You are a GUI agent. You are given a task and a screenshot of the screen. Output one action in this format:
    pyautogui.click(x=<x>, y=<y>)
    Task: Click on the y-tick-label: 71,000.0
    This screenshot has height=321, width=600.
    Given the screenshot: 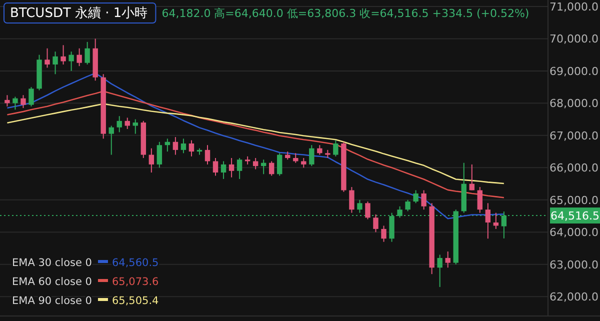 What is the action you would take?
    pyautogui.click(x=574, y=7)
    